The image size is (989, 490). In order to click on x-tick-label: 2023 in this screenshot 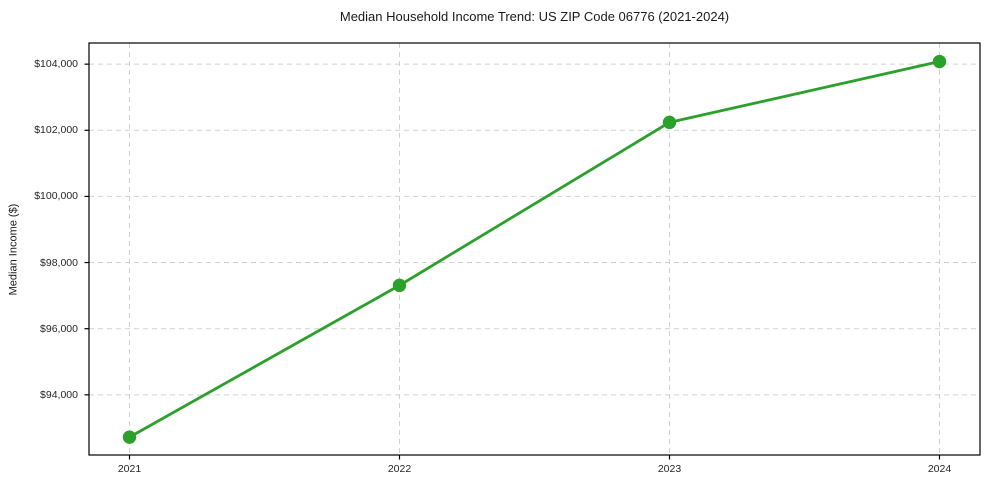, I will do `click(669, 469)`.